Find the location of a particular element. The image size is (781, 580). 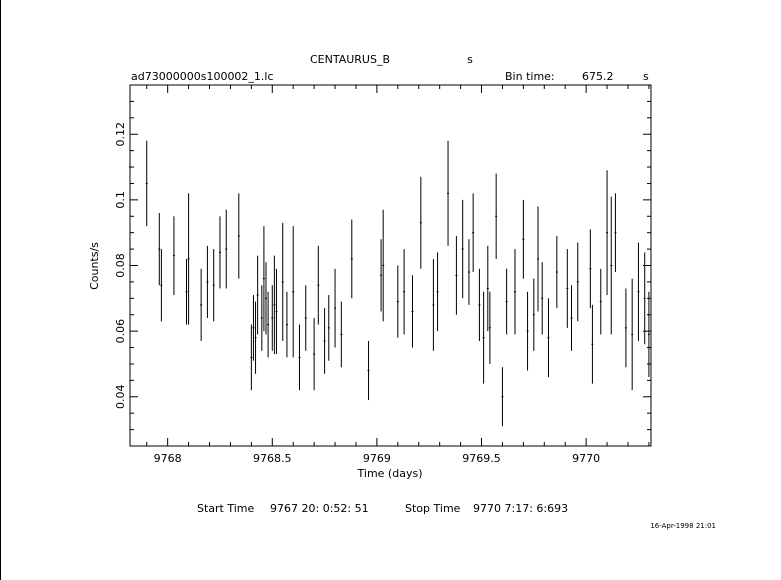

bin-time-label: Bin time: is located at coordinates (530, 76).